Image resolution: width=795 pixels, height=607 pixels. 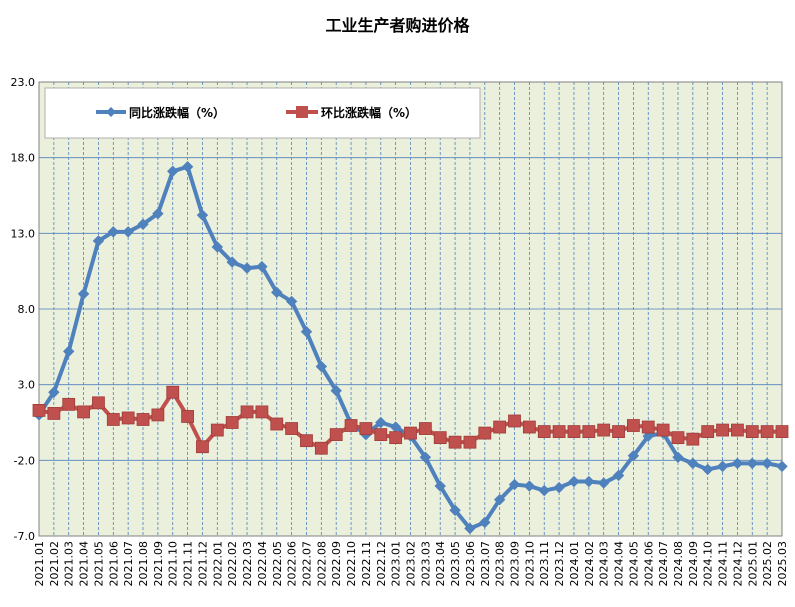 What do you see at coordinates (23, 82) in the screenshot?
I see `y-tick-label: 23.0` at bounding box center [23, 82].